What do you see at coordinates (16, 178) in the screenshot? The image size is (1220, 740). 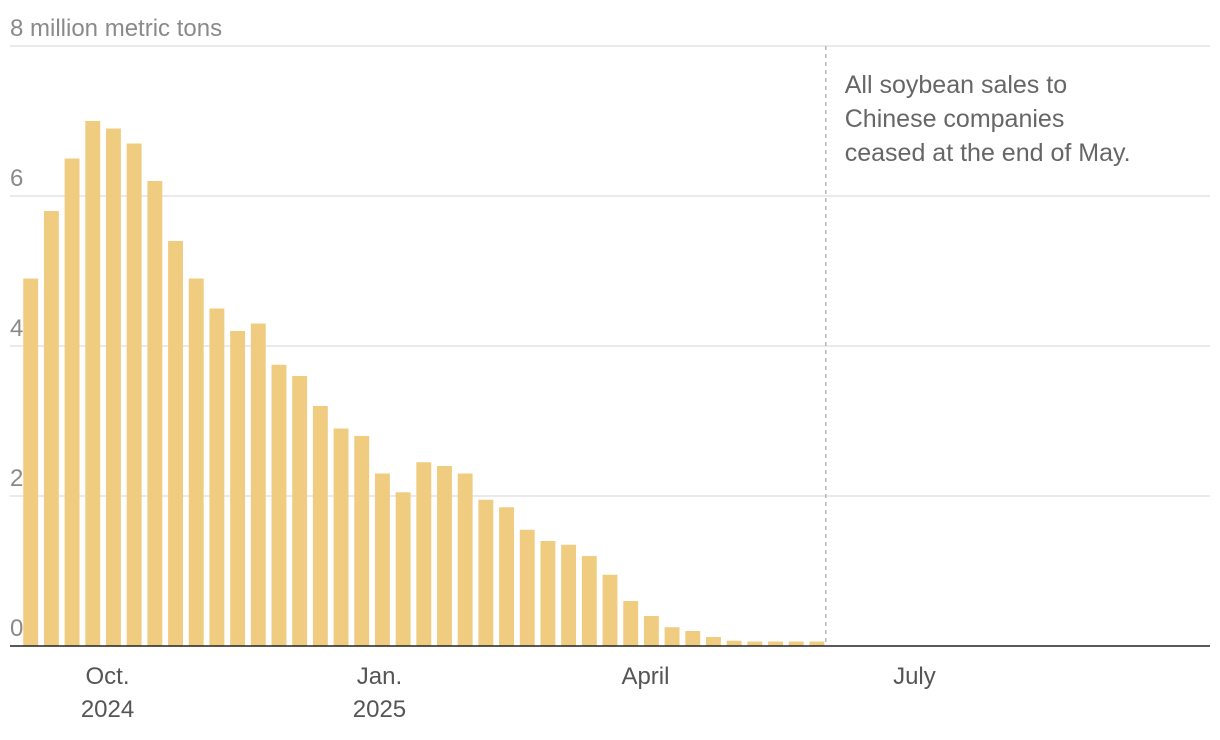 I see `y-tick-label-6: 6` at bounding box center [16, 178].